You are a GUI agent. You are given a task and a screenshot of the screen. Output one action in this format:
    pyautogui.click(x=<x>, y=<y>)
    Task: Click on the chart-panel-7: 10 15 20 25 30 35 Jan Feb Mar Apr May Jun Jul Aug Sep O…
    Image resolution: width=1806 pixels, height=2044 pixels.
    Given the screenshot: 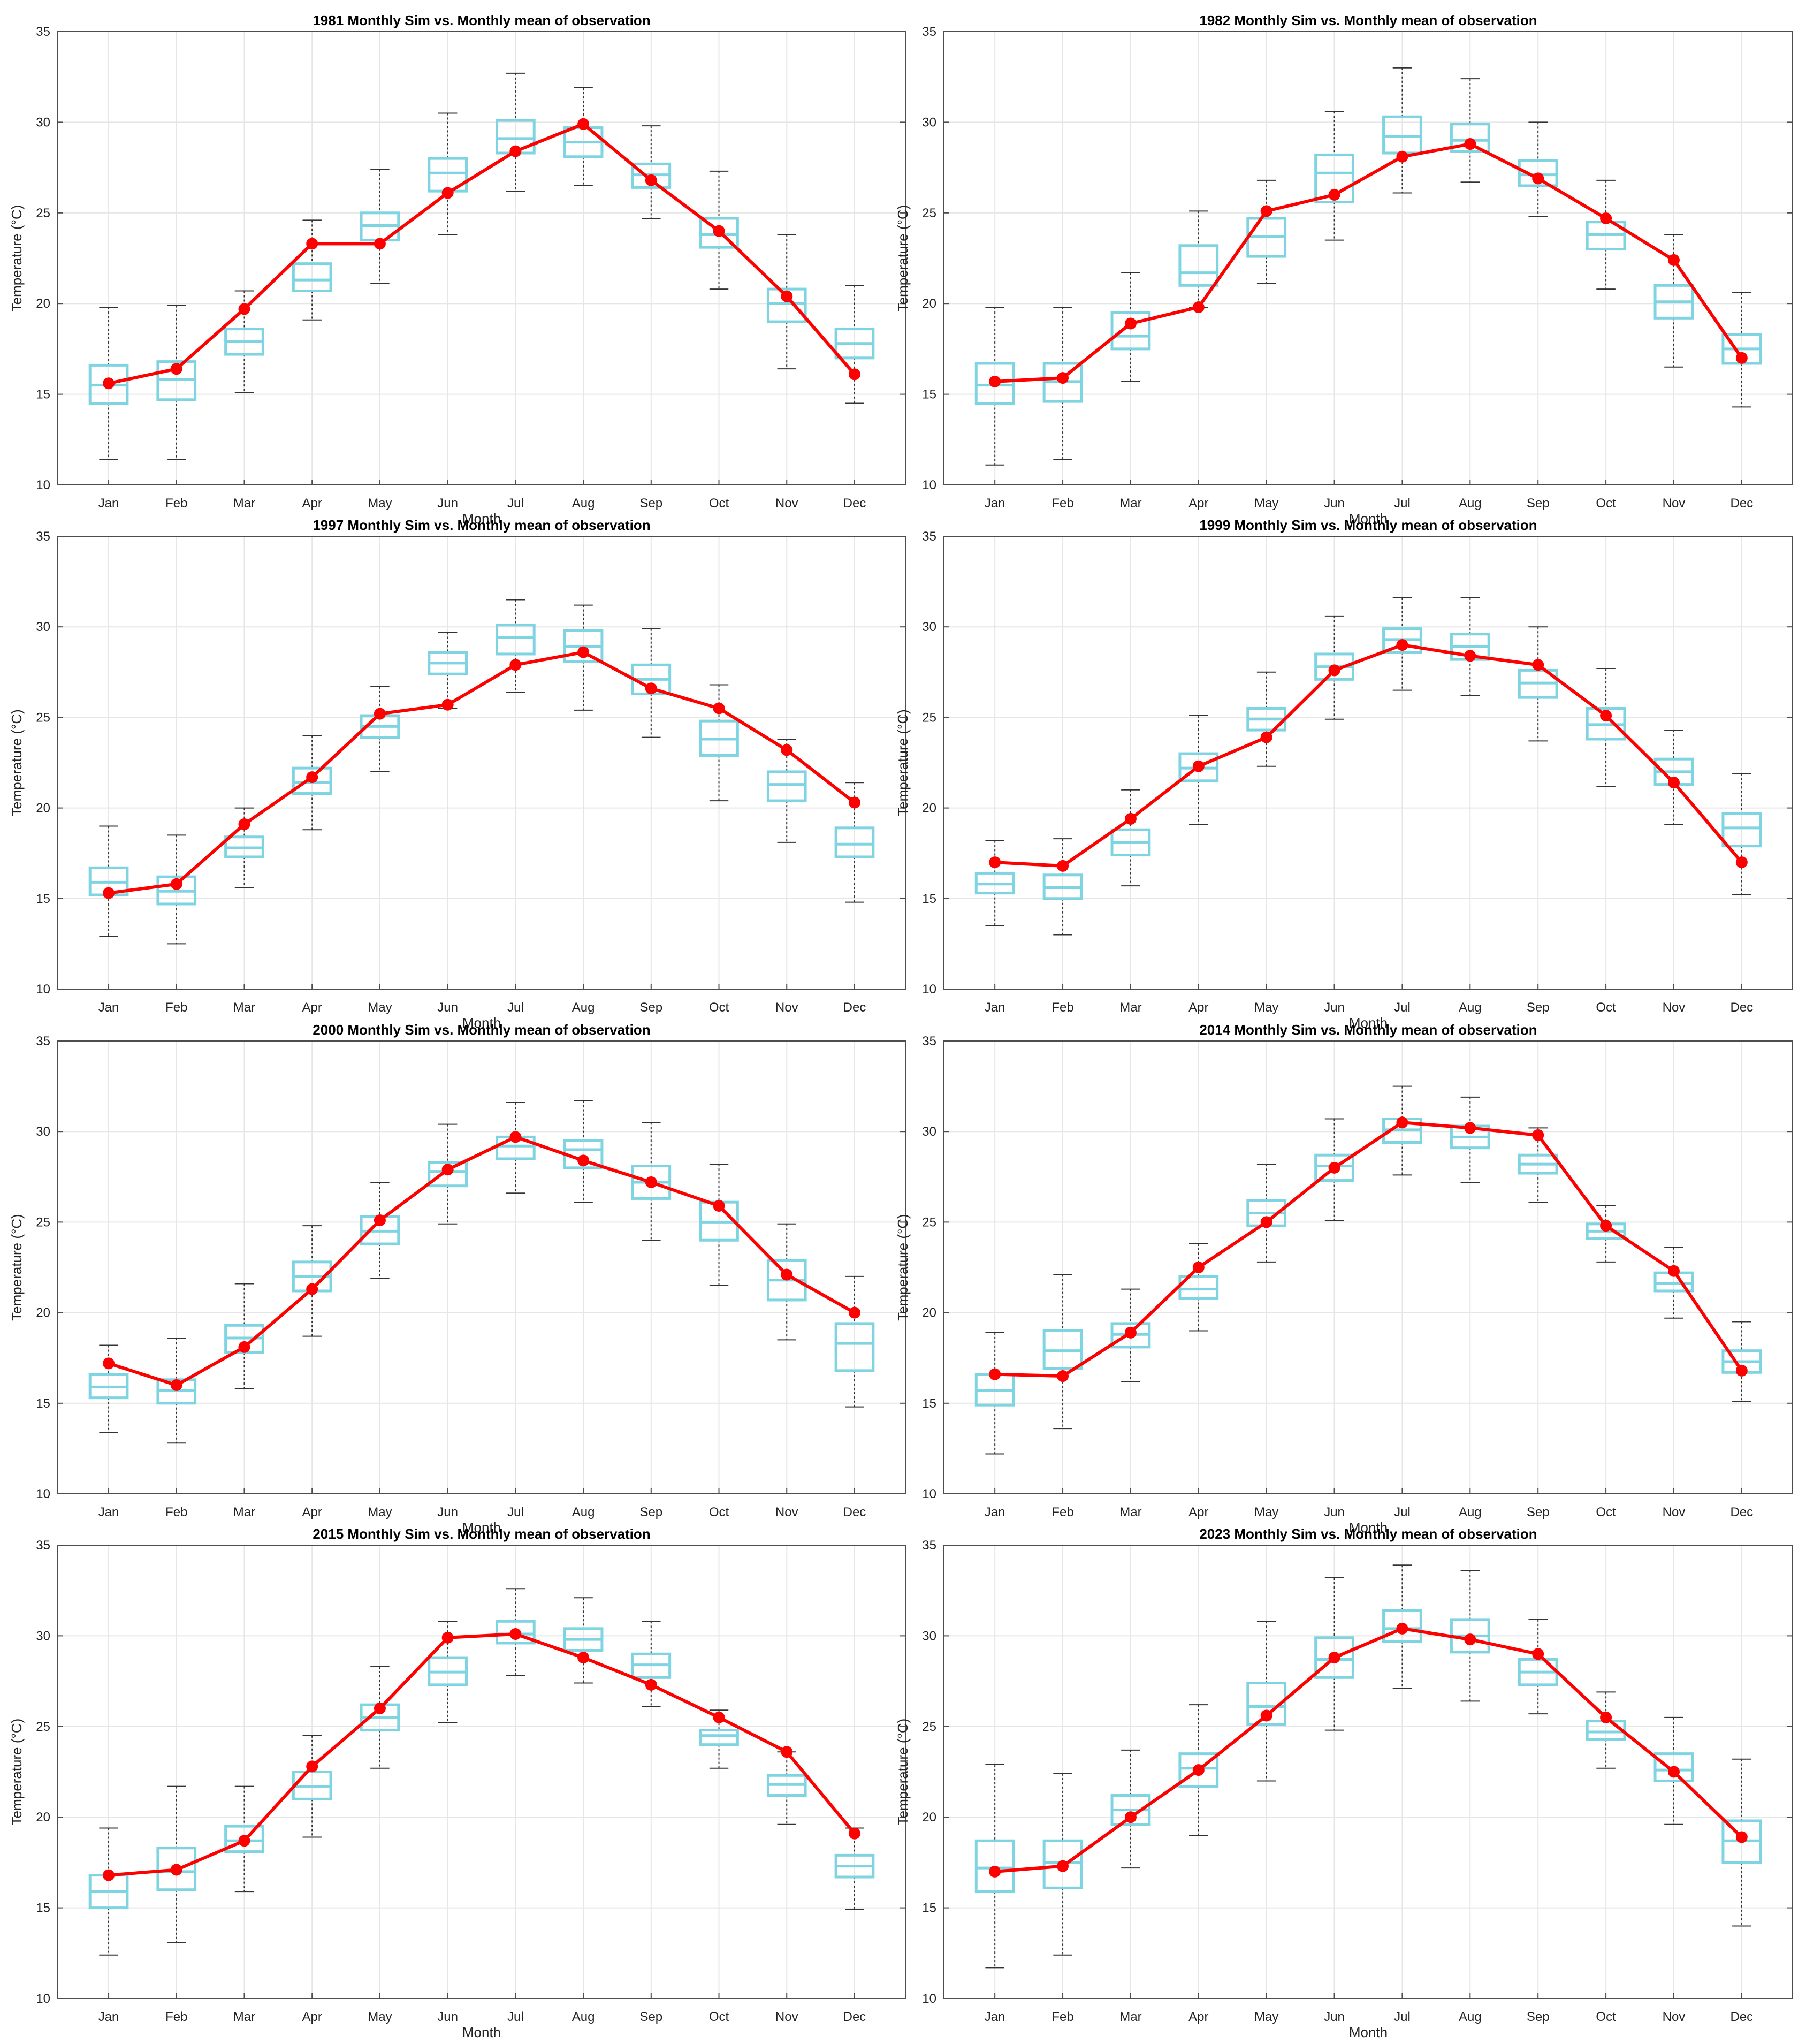 What is the action you would take?
    pyautogui.click(x=457, y=1783)
    